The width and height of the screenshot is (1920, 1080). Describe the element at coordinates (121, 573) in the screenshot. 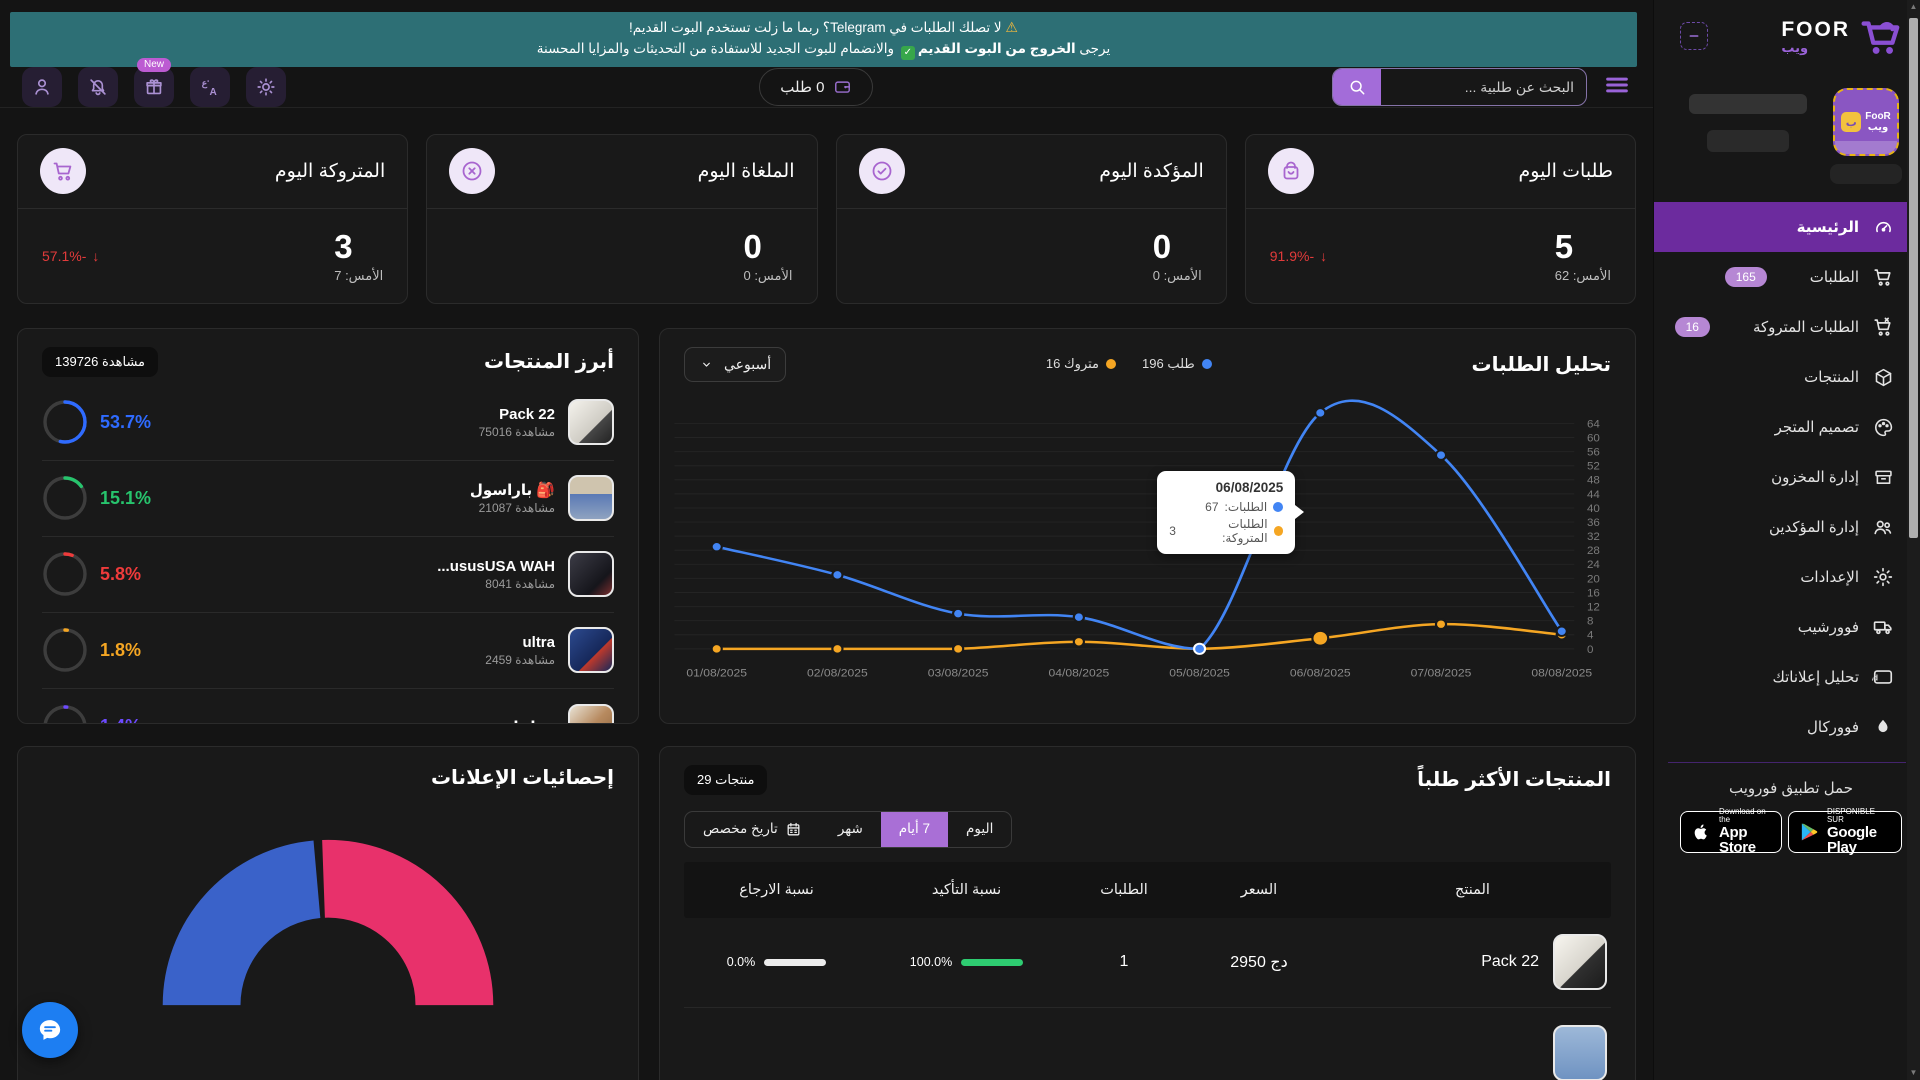

I see `product-percent: 5.8%` at that location.